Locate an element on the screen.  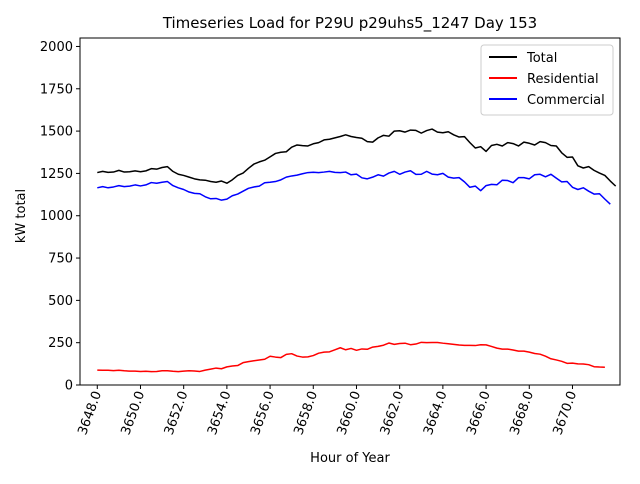
y-axis-label: kW total is located at coordinates (21, 216).